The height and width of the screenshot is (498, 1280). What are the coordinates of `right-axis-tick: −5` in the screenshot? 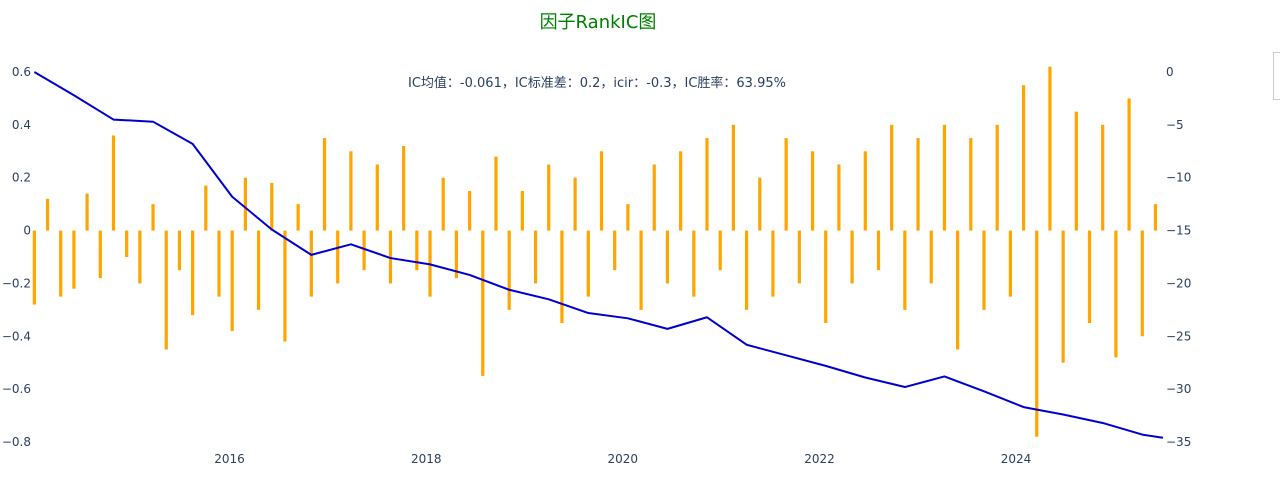 It's located at (1175, 125).